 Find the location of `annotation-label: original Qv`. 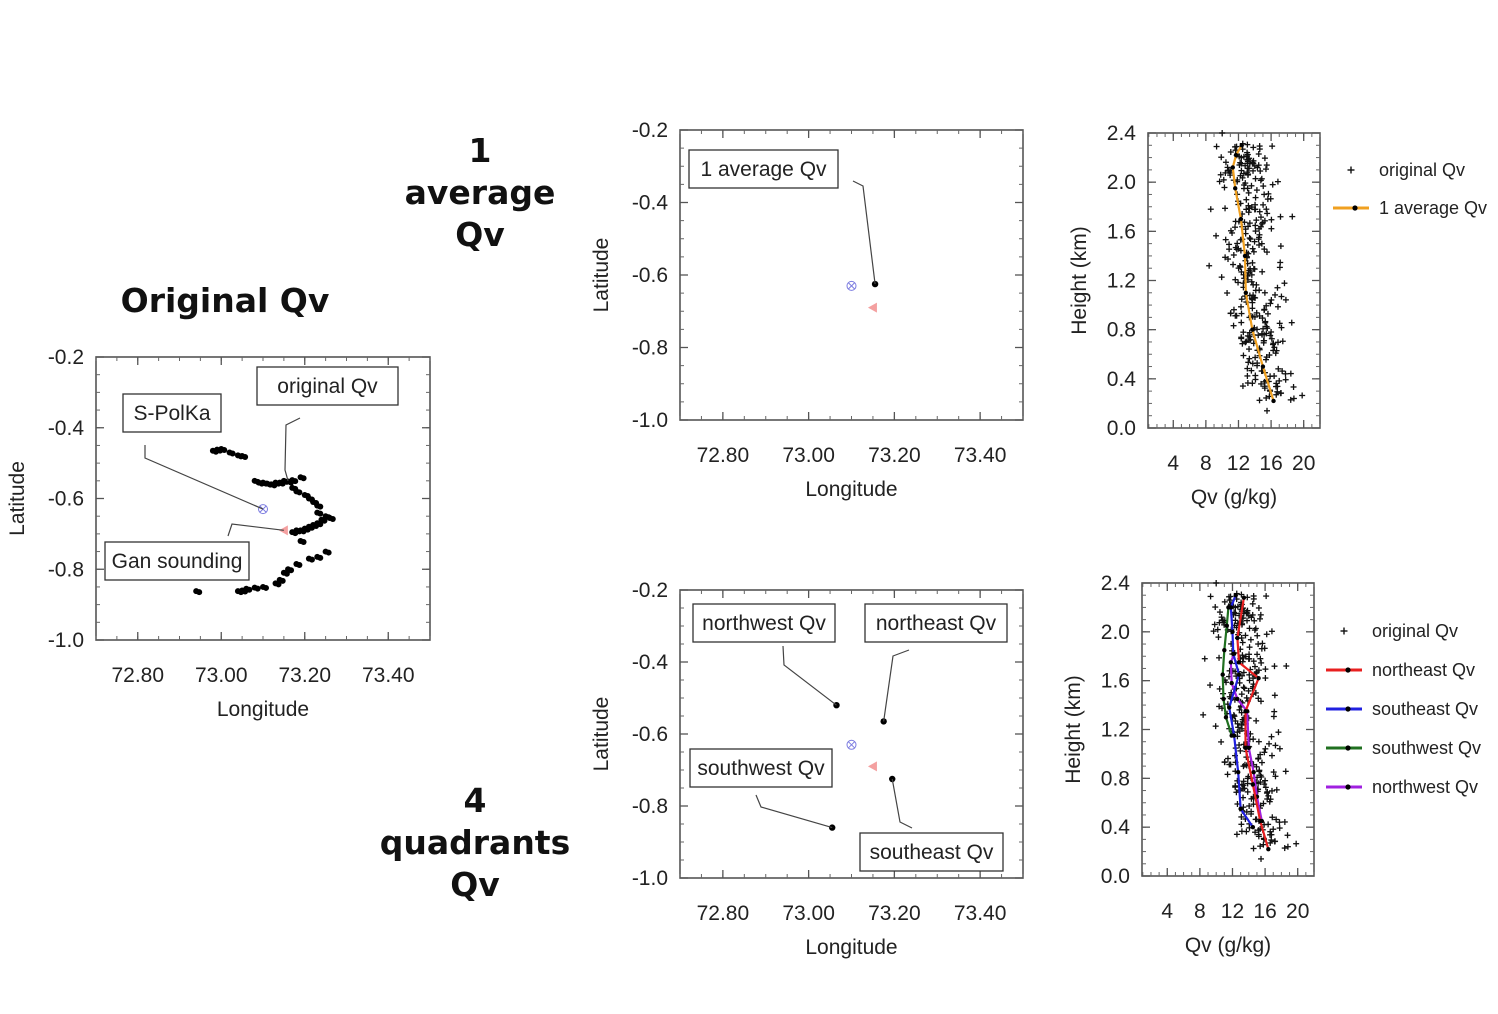

annotation-label: original Qv is located at coordinates (327, 386).